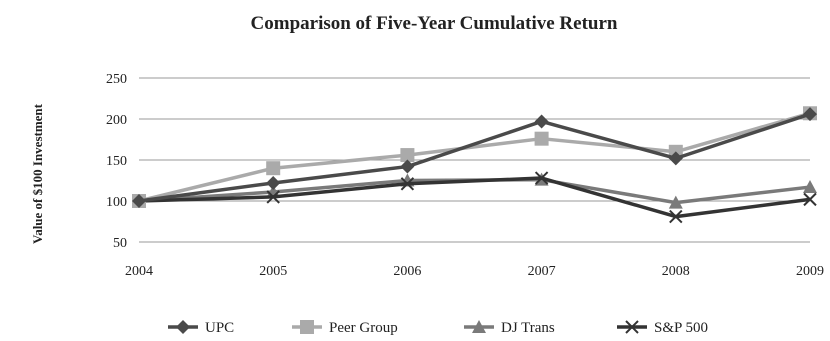  I want to click on legend-marker-x, so click(632, 327).